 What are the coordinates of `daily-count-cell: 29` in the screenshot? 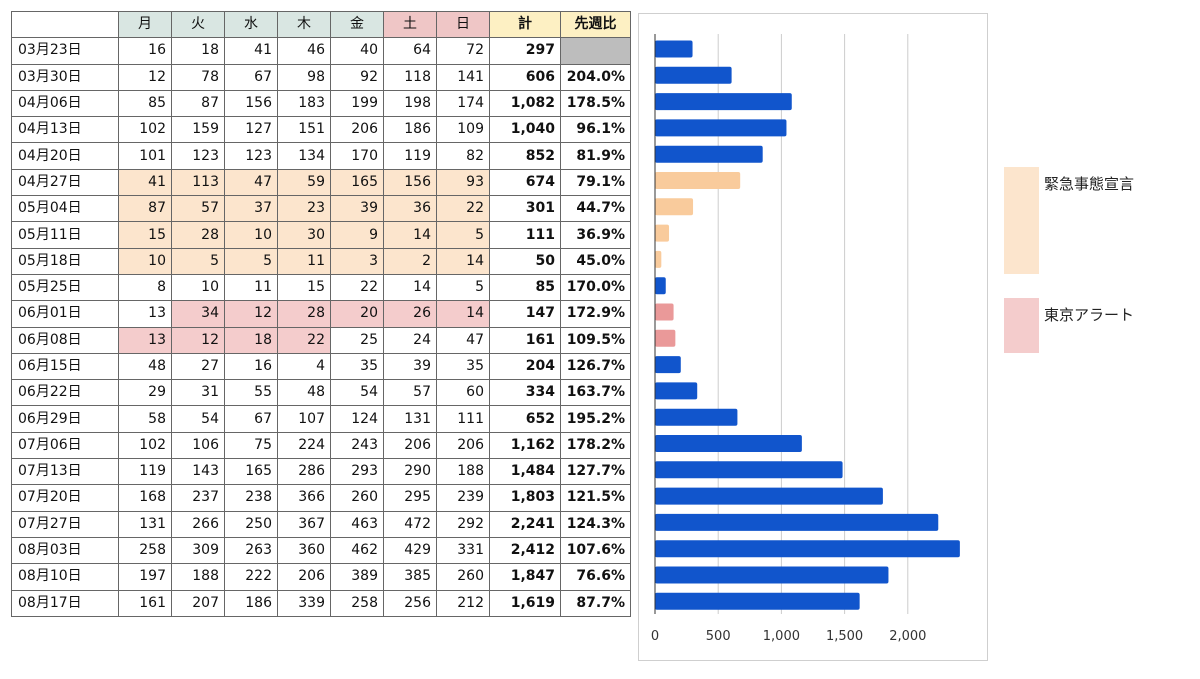 It's located at (145, 393).